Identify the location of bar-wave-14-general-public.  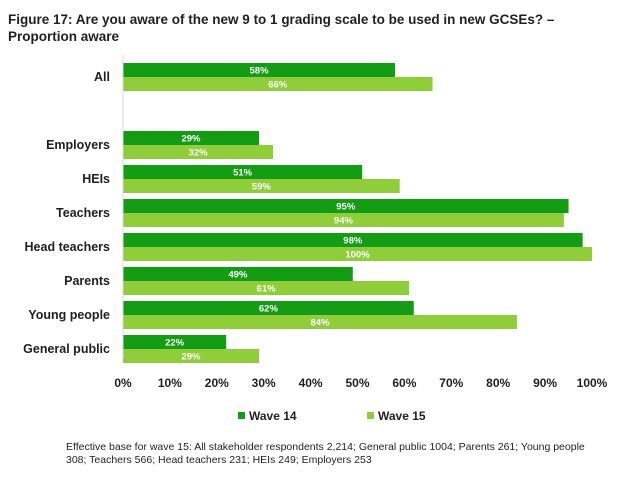
(175, 342).